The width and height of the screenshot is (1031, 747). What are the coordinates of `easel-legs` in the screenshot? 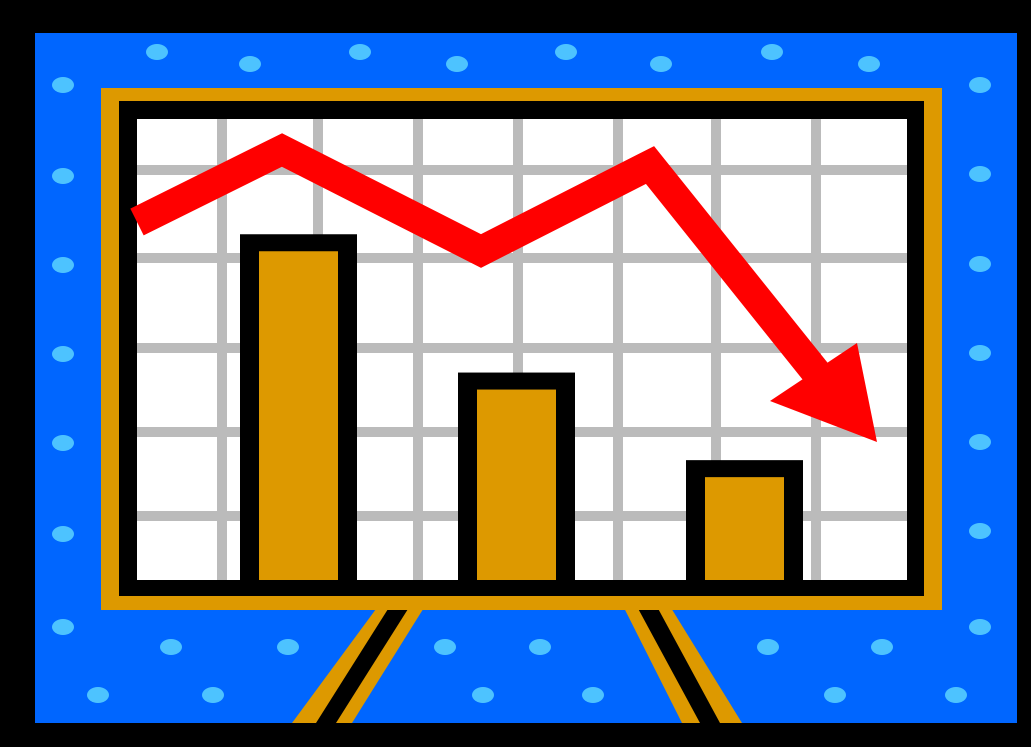 It's located at (517, 656).